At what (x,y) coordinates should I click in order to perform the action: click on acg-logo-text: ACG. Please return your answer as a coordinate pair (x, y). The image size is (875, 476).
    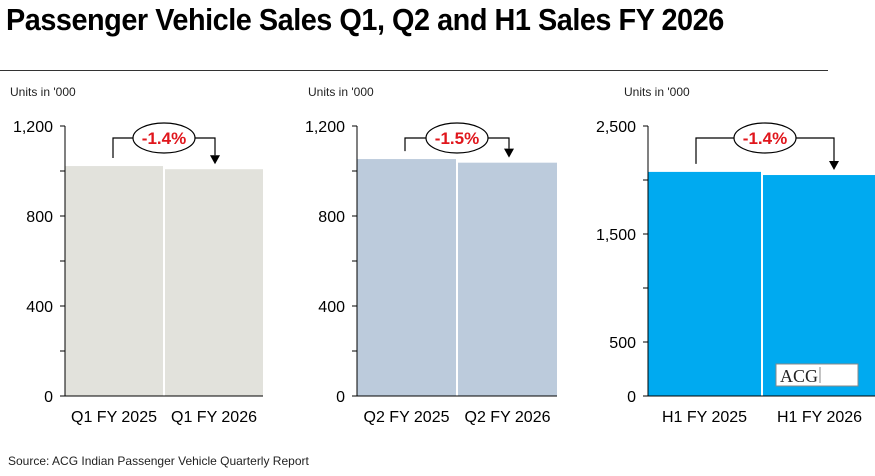
    Looking at the image, I should click on (799, 376).